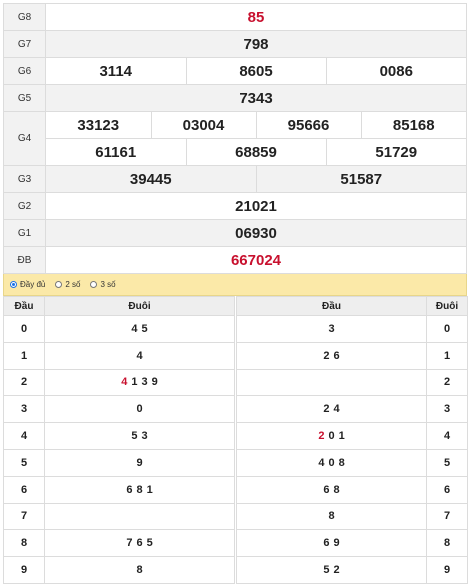 The width and height of the screenshot is (470, 586). I want to click on radio-selected-icon, so click(13, 284).